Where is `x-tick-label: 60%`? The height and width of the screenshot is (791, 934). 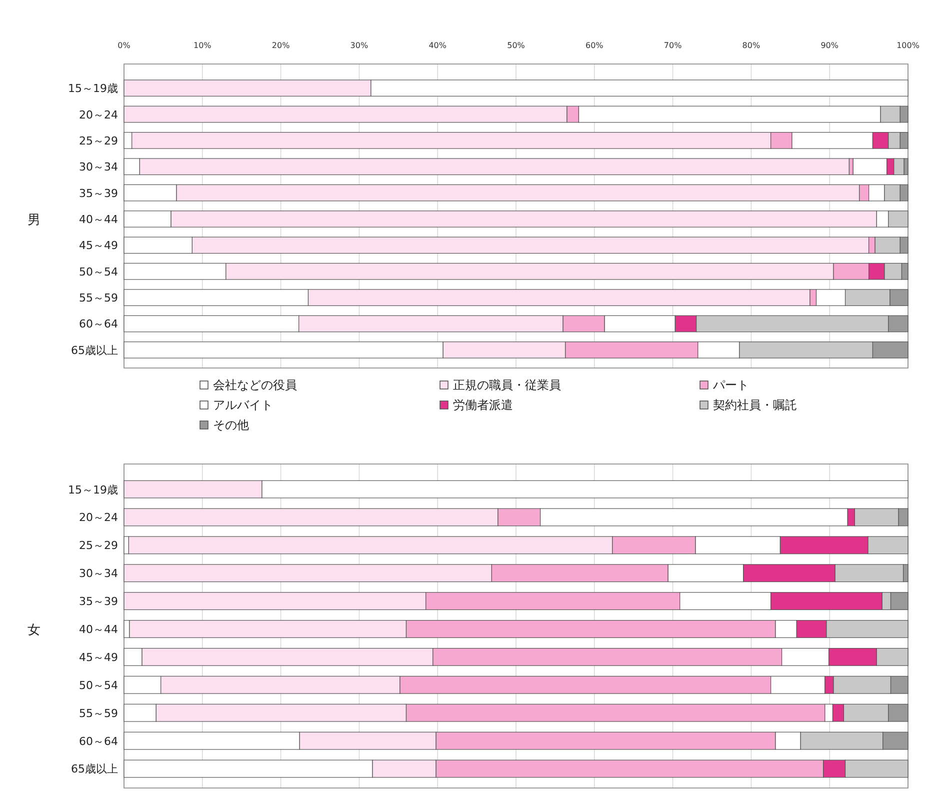 x-tick-label: 60% is located at coordinates (595, 45).